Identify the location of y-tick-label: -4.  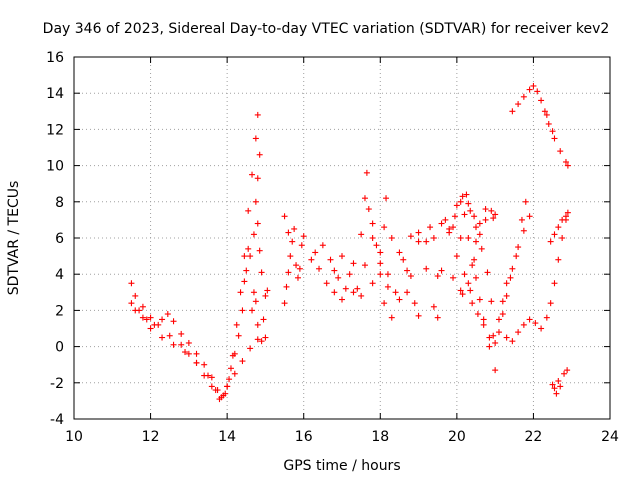
(57, 420).